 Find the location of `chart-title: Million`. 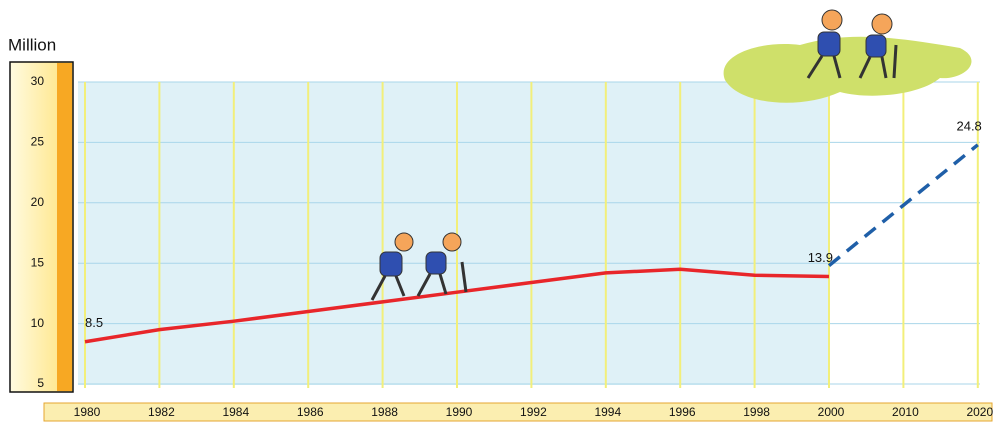

chart-title: Million is located at coordinates (32, 44).